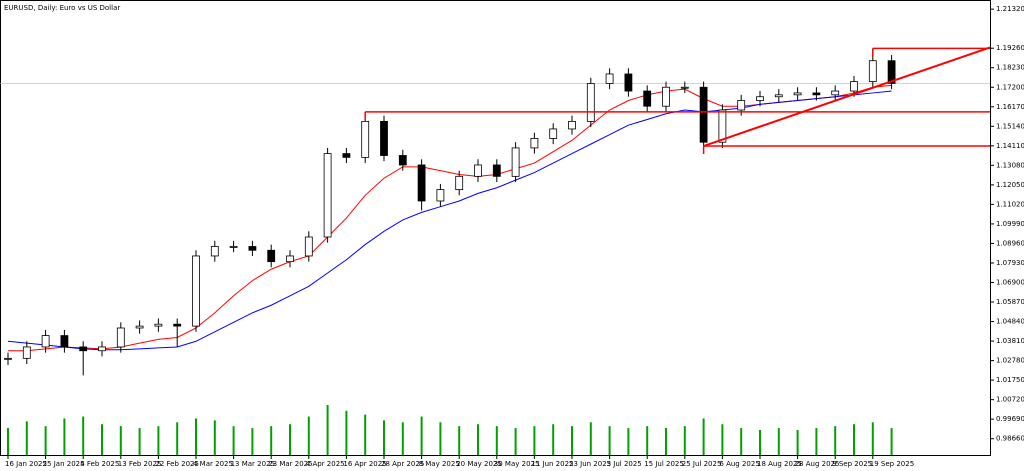 Image resolution: width=1024 pixels, height=471 pixels. Describe the element at coordinates (847, 96) in the screenshot. I see `trend-line` at that location.